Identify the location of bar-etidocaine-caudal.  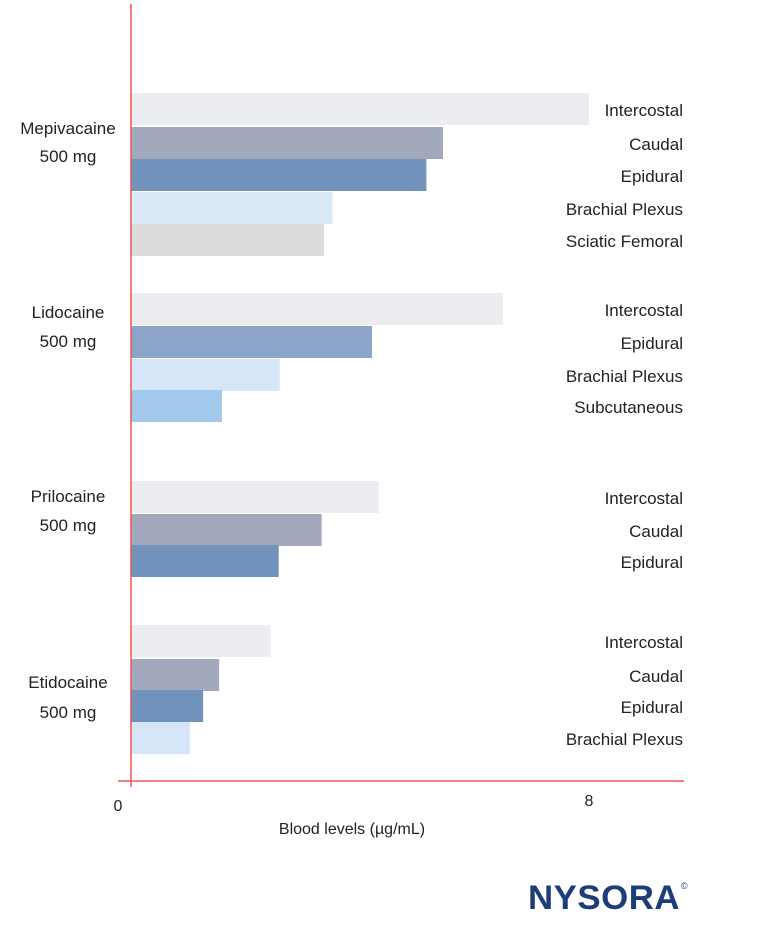
(175, 675).